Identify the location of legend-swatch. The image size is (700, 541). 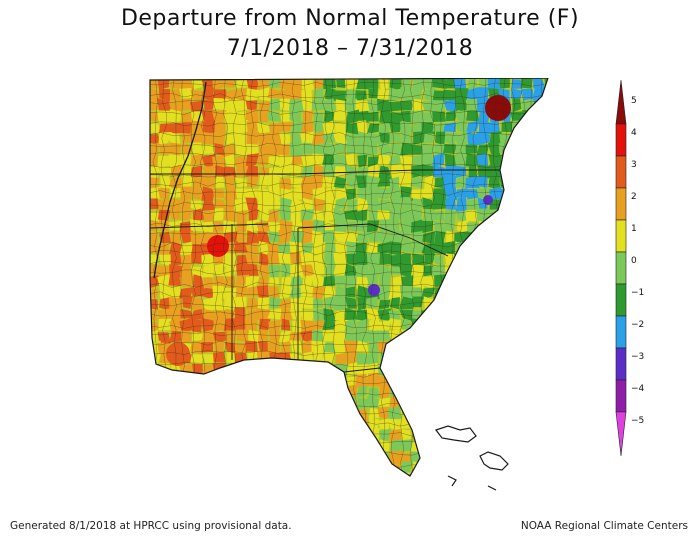
(621, 268).